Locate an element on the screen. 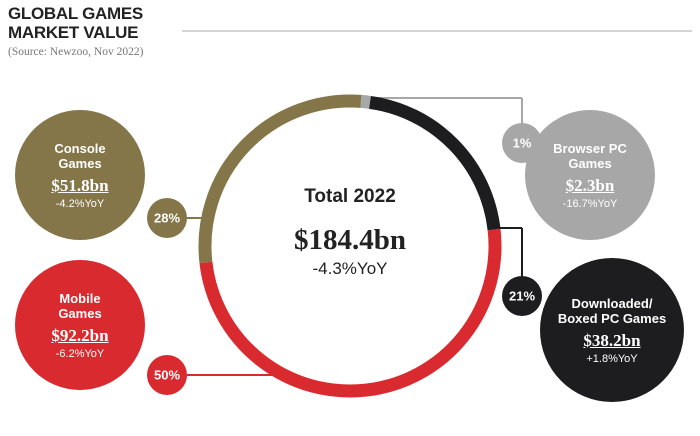 The height and width of the screenshot is (436, 700). percent-label: 28% is located at coordinates (167, 217).